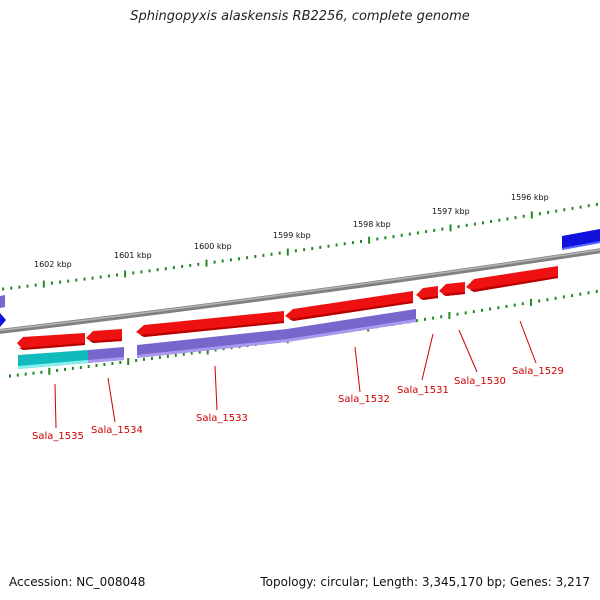  I want to click on ruler-label-1598: 1598 kbp, so click(372, 224).